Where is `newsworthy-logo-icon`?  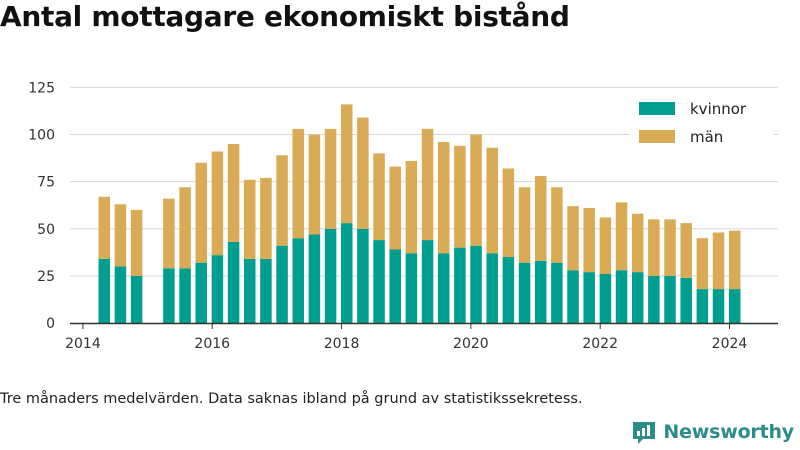 newsworthy-logo-icon is located at coordinates (644, 433).